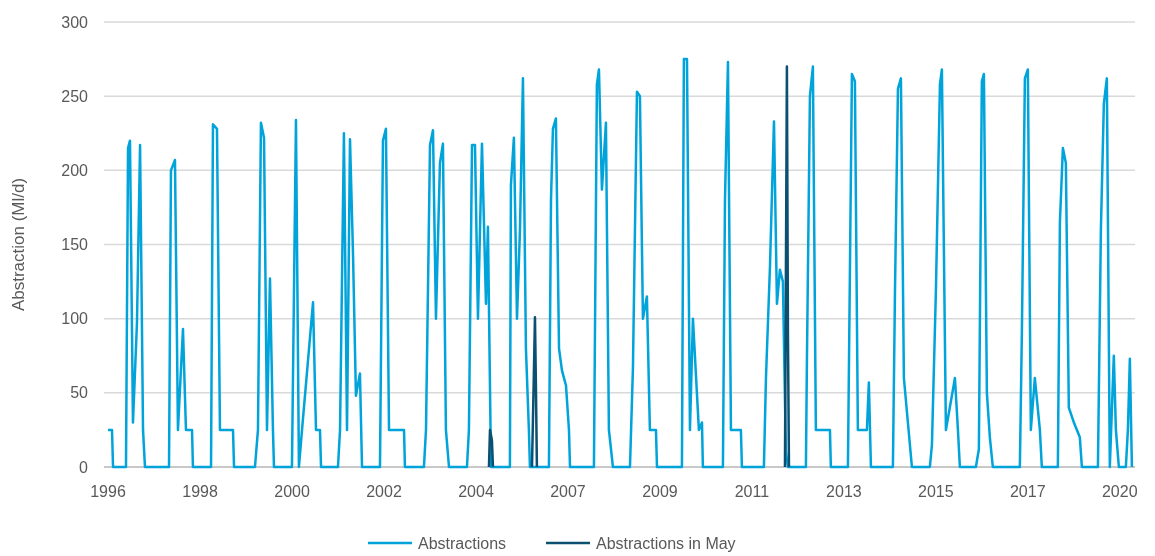  I want to click on x-tick-label: 2013, so click(844, 491).